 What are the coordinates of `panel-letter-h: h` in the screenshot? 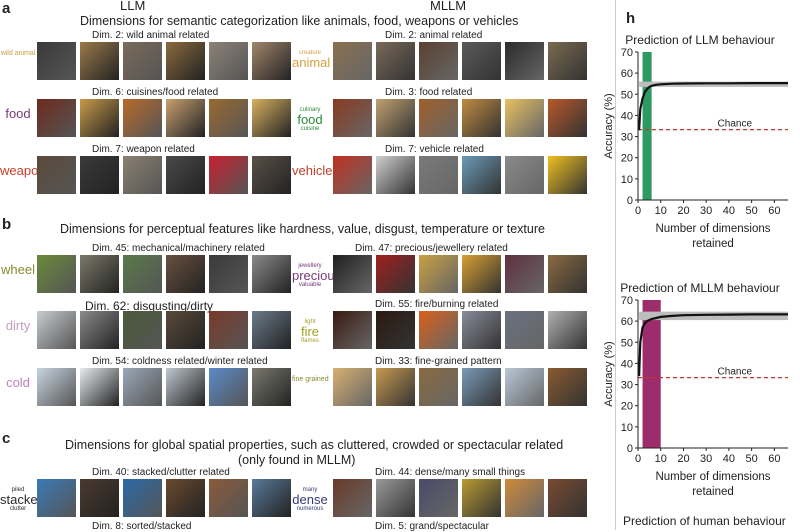 It's located at (631, 18).